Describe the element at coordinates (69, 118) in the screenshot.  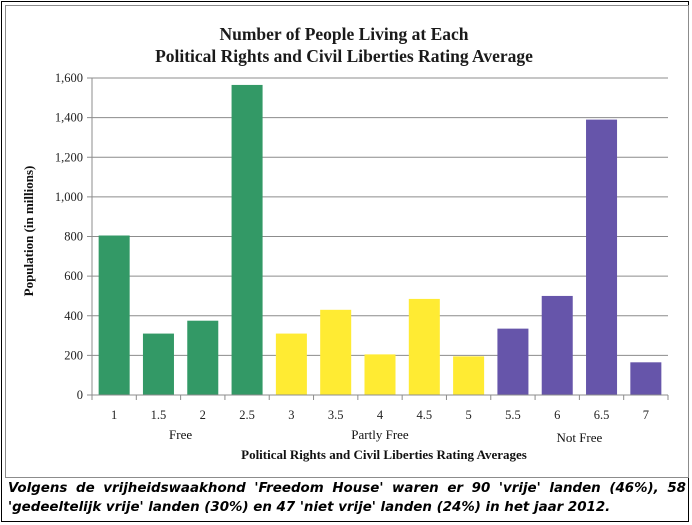
I see `y-tick-label: 1,400` at that location.